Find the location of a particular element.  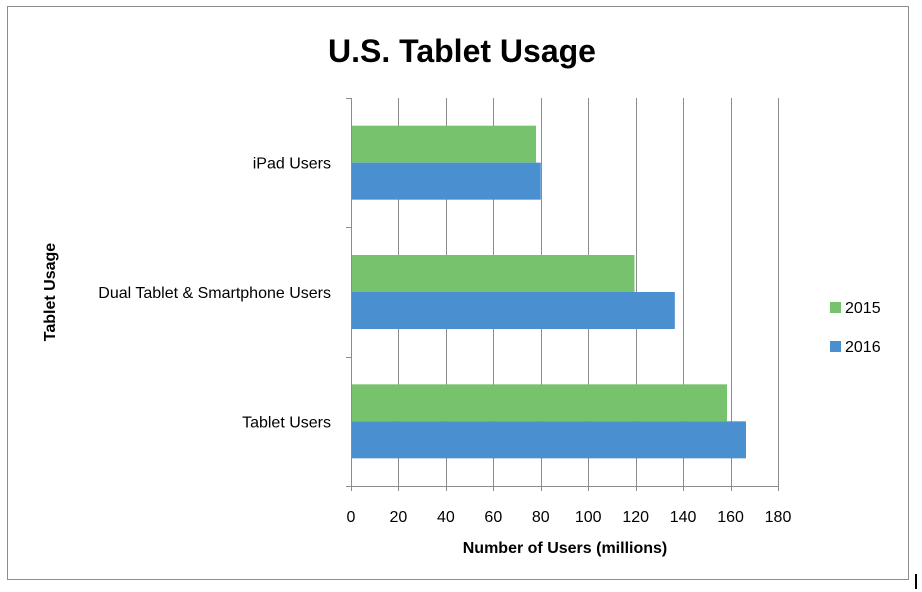

y-tick-label-0: Tablet Users is located at coordinates (286, 422).